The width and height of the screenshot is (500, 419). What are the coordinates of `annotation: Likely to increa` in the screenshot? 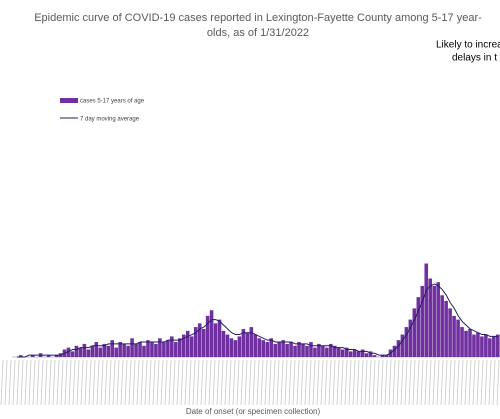 It's located at (468, 45).